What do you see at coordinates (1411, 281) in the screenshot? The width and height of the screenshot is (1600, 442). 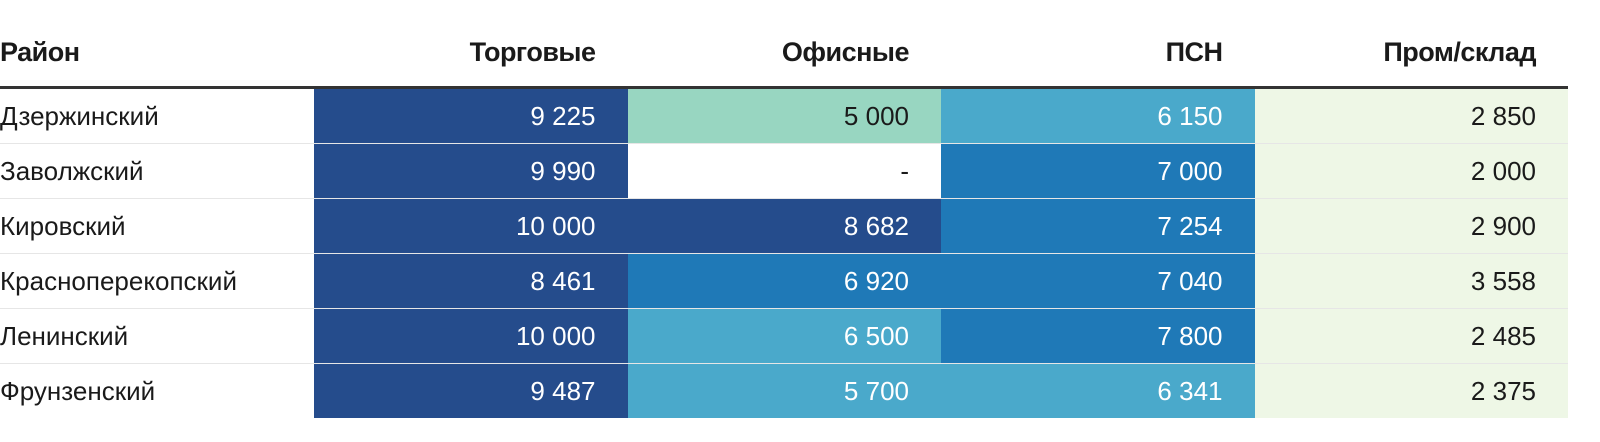 I see `cell-industrial: 3 558` at bounding box center [1411, 281].